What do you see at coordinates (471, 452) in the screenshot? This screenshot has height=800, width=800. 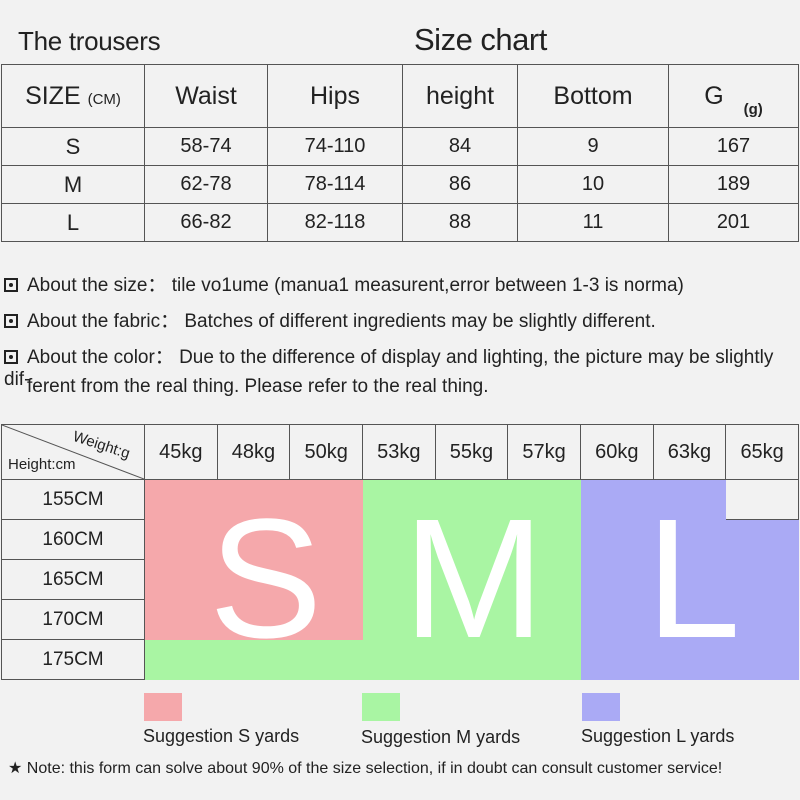 I see `weight-header: 55kg` at bounding box center [471, 452].